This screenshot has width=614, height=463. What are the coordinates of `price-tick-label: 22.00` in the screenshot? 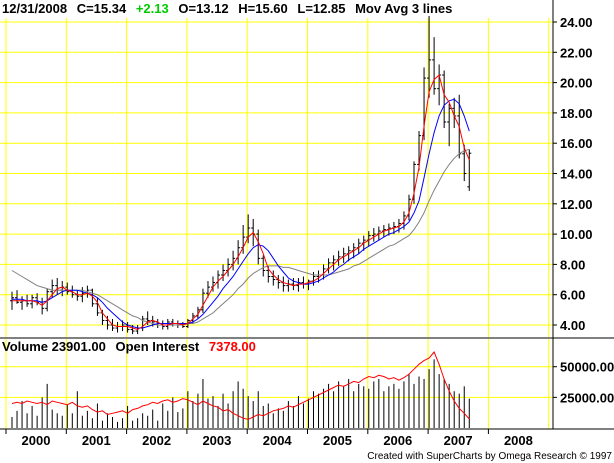 It's located at (576, 52).